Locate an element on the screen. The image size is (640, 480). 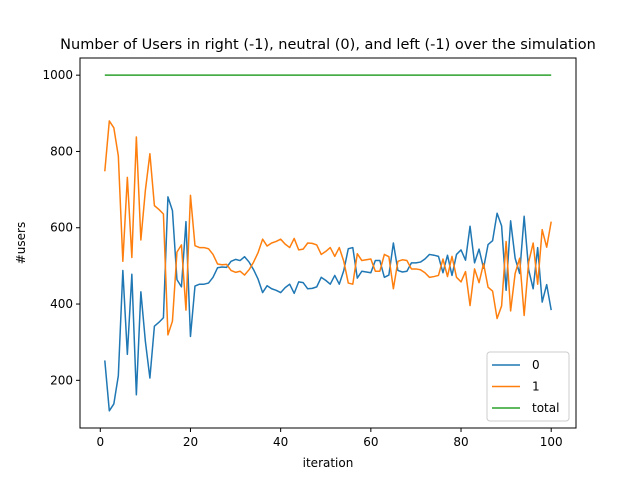
legend: 0 1 total is located at coordinates (528, 386).